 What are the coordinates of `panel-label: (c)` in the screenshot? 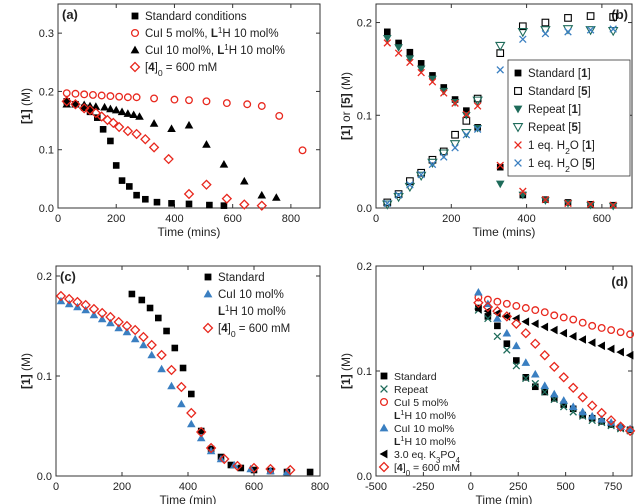 It's located at (68, 276).